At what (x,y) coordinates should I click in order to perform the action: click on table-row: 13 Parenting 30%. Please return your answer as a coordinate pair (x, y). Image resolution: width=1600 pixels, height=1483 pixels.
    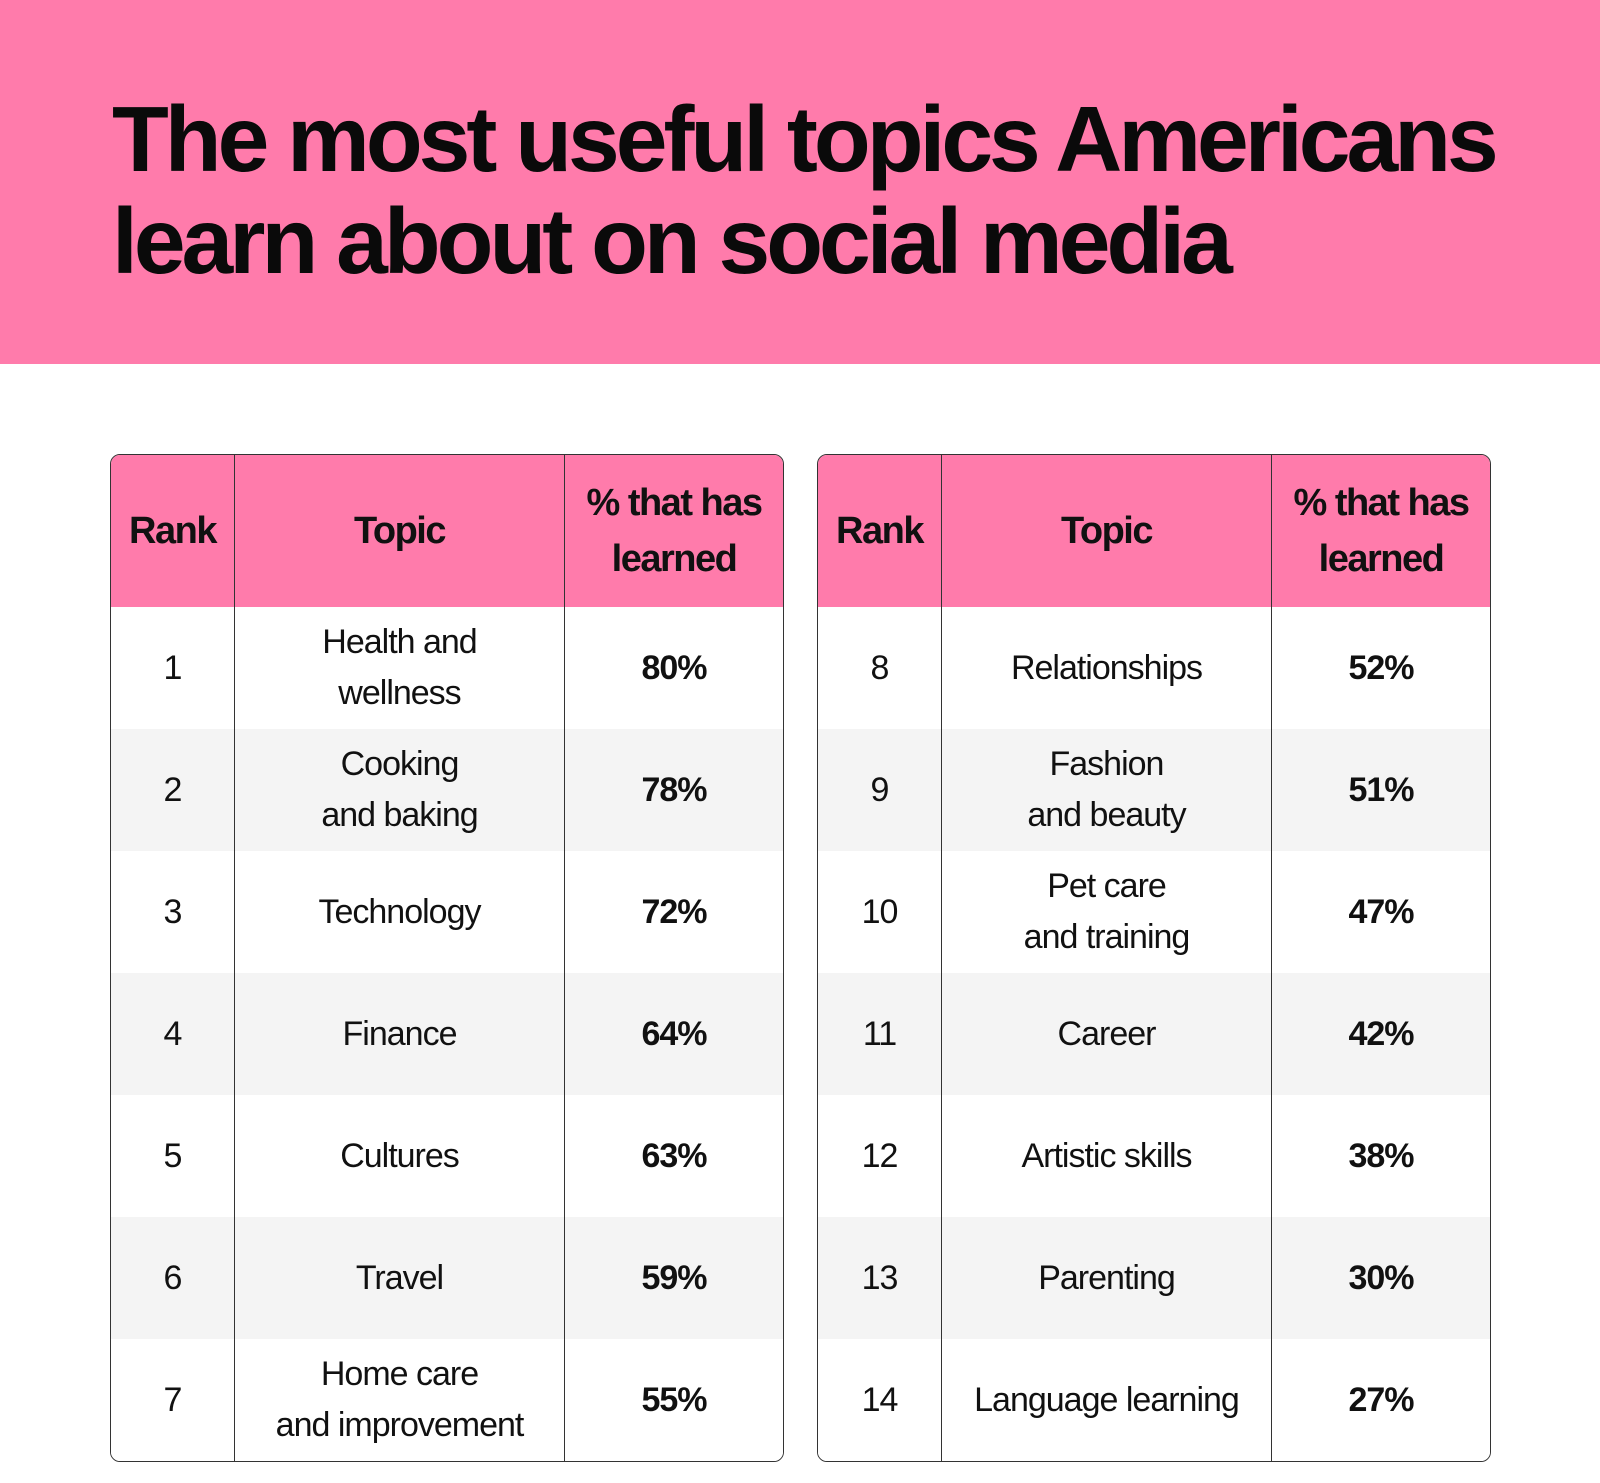
    Looking at the image, I should click on (1154, 1278).